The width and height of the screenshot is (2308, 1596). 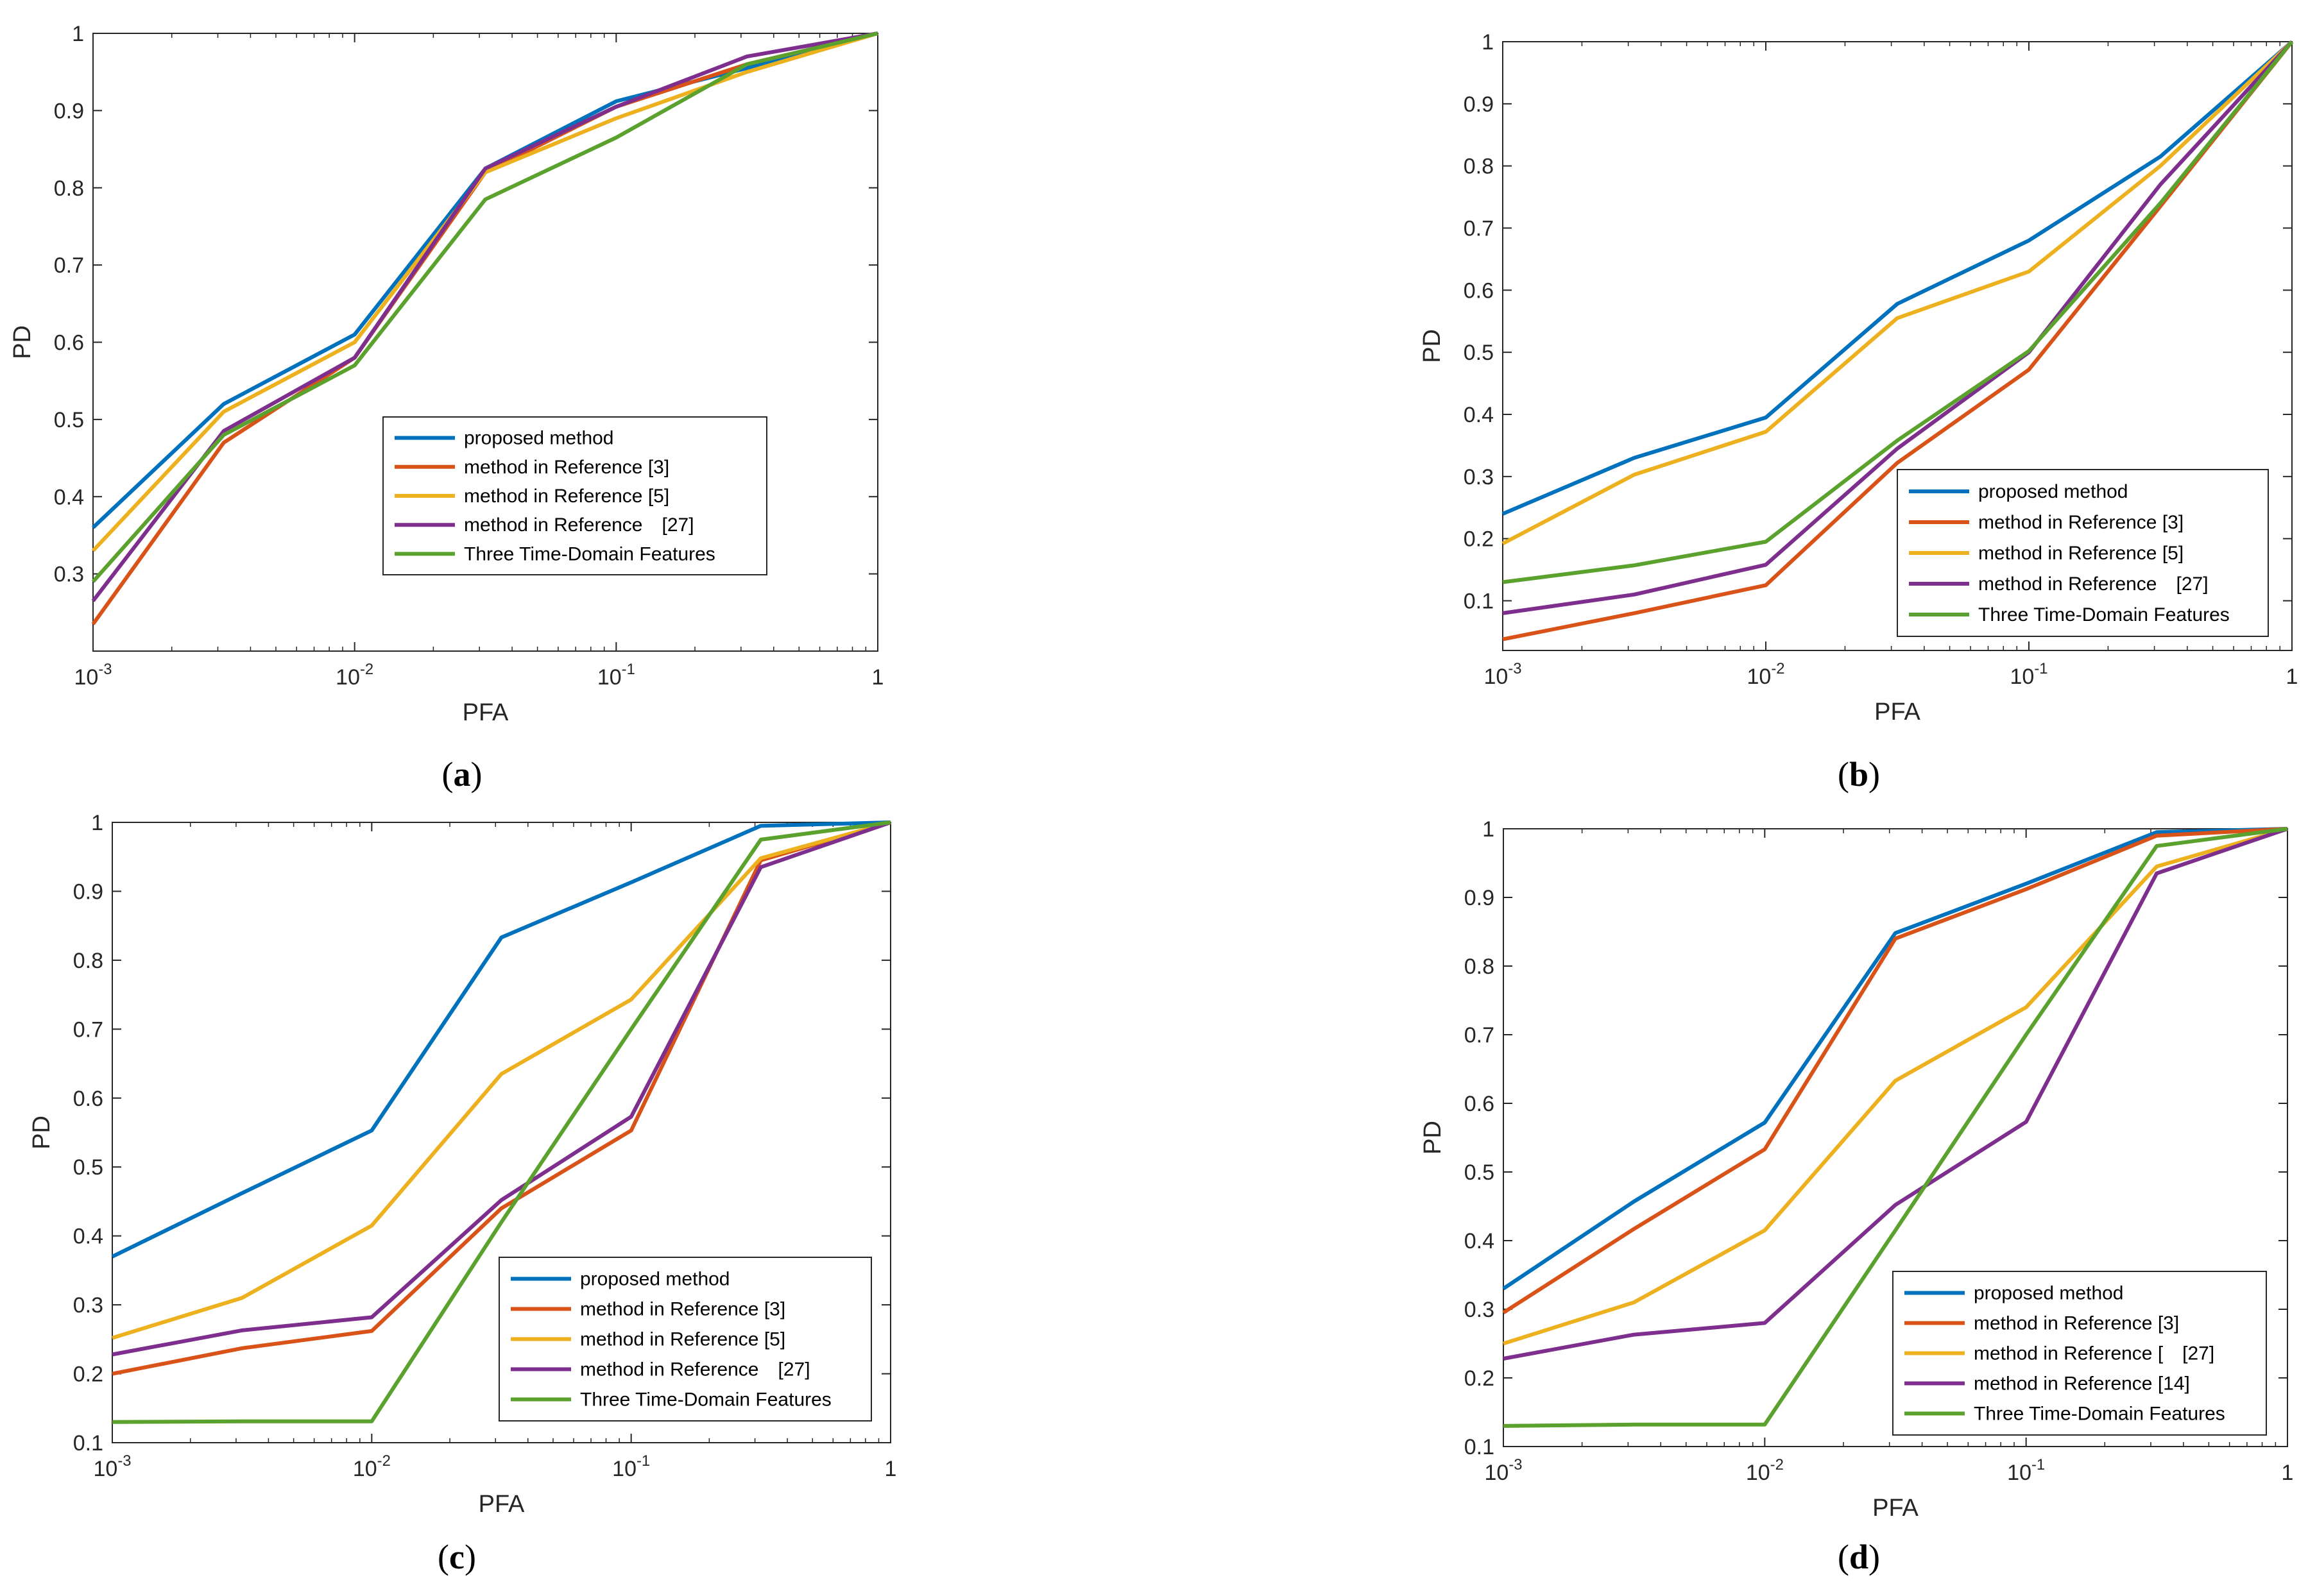 I want to click on x-axis-label: PFA, so click(x=1896, y=1508).